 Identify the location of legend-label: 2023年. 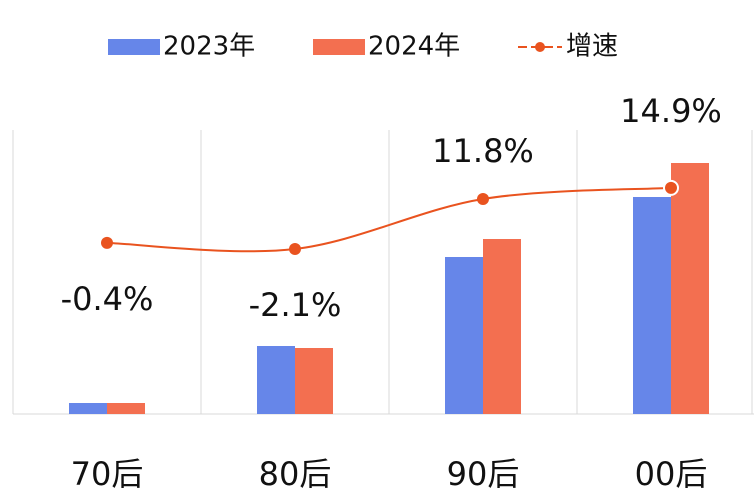
(209, 47).